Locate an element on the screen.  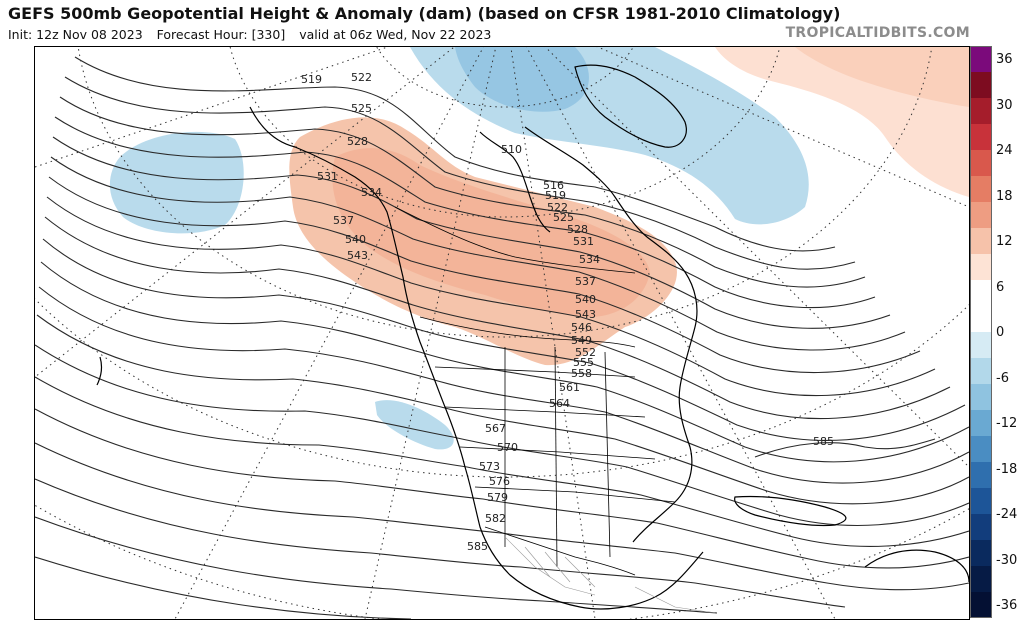
colorbar-tick-label: 18 is located at coordinates (1004, 196).